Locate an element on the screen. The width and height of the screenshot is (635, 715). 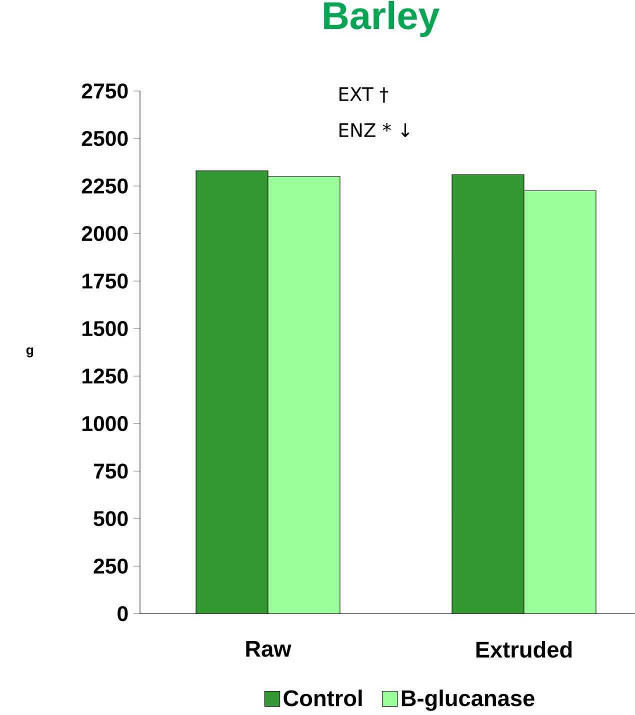
y-tick-label: 750 is located at coordinates (111, 471).